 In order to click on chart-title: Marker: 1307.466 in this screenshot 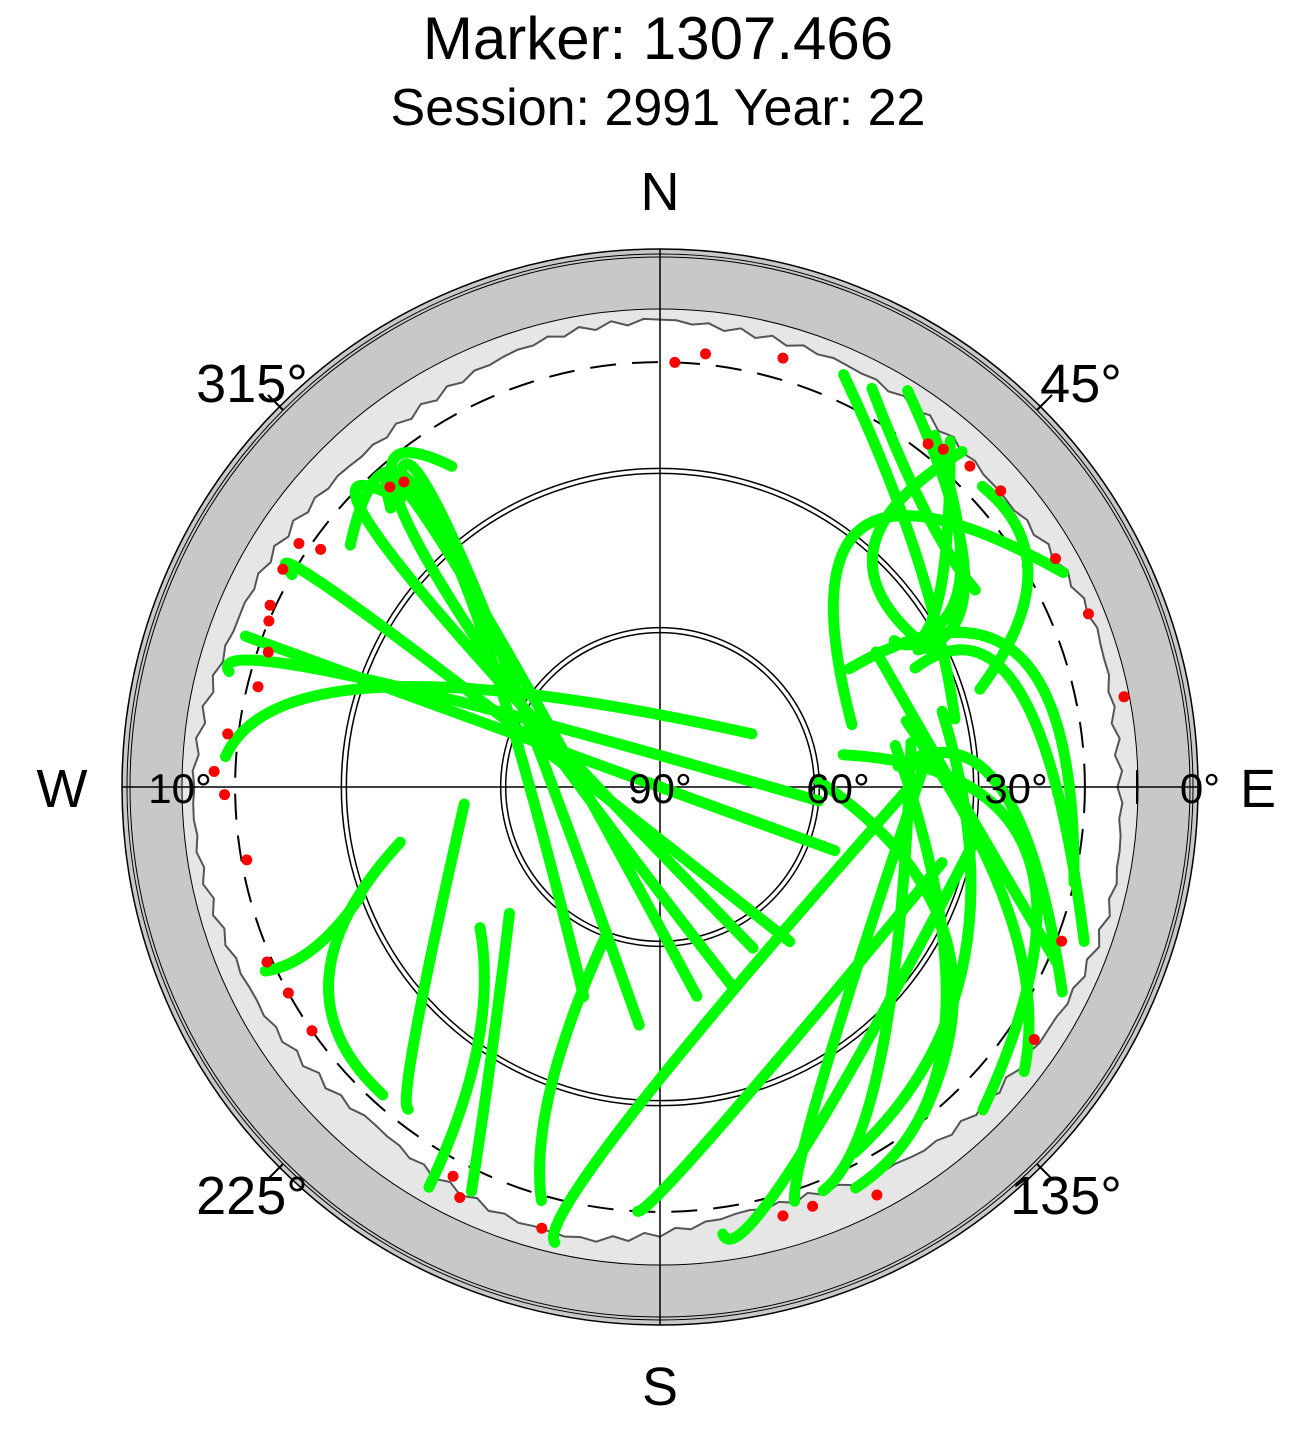, I will do `click(658, 38)`.